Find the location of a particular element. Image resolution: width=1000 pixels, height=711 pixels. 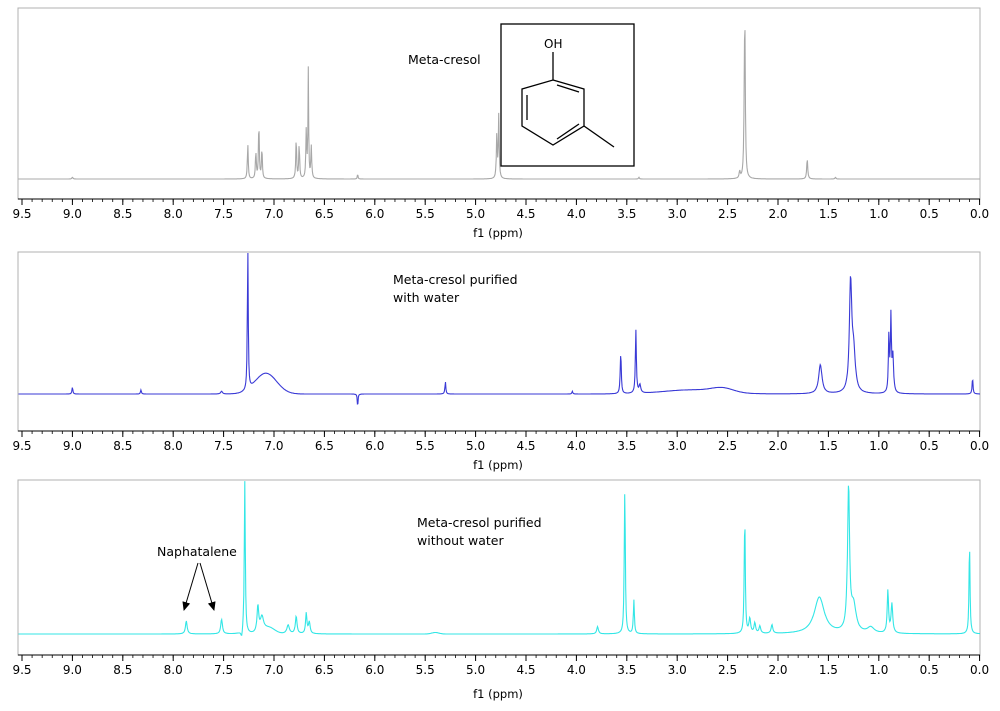

naphthalene-callout-label: Naphatalene is located at coordinates (197, 551).